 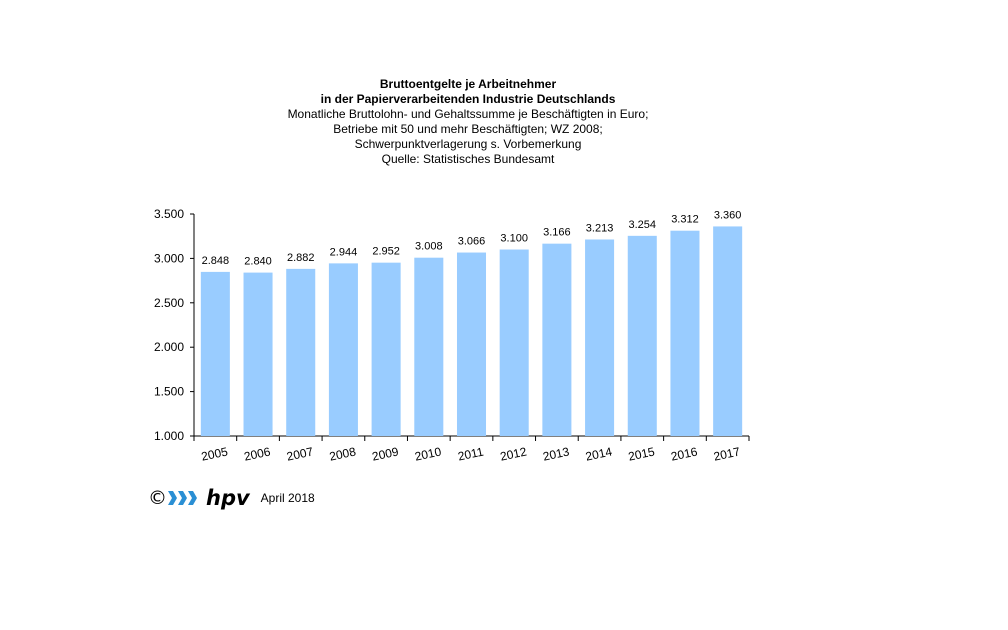 What do you see at coordinates (728, 215) in the screenshot?
I see `data-label-2017: 3.360` at bounding box center [728, 215].